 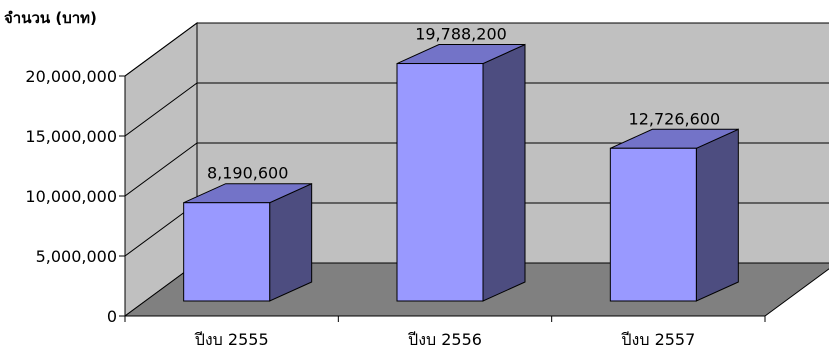 What do you see at coordinates (461, 34) in the screenshot?
I see `data-label: 19,788,200` at bounding box center [461, 34].